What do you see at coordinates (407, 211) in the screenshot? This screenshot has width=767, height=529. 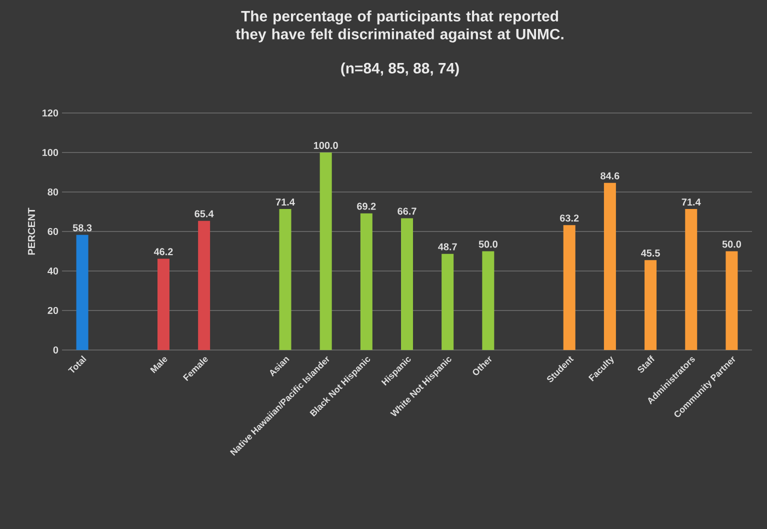 I see `data-label: 66.7` at bounding box center [407, 211].